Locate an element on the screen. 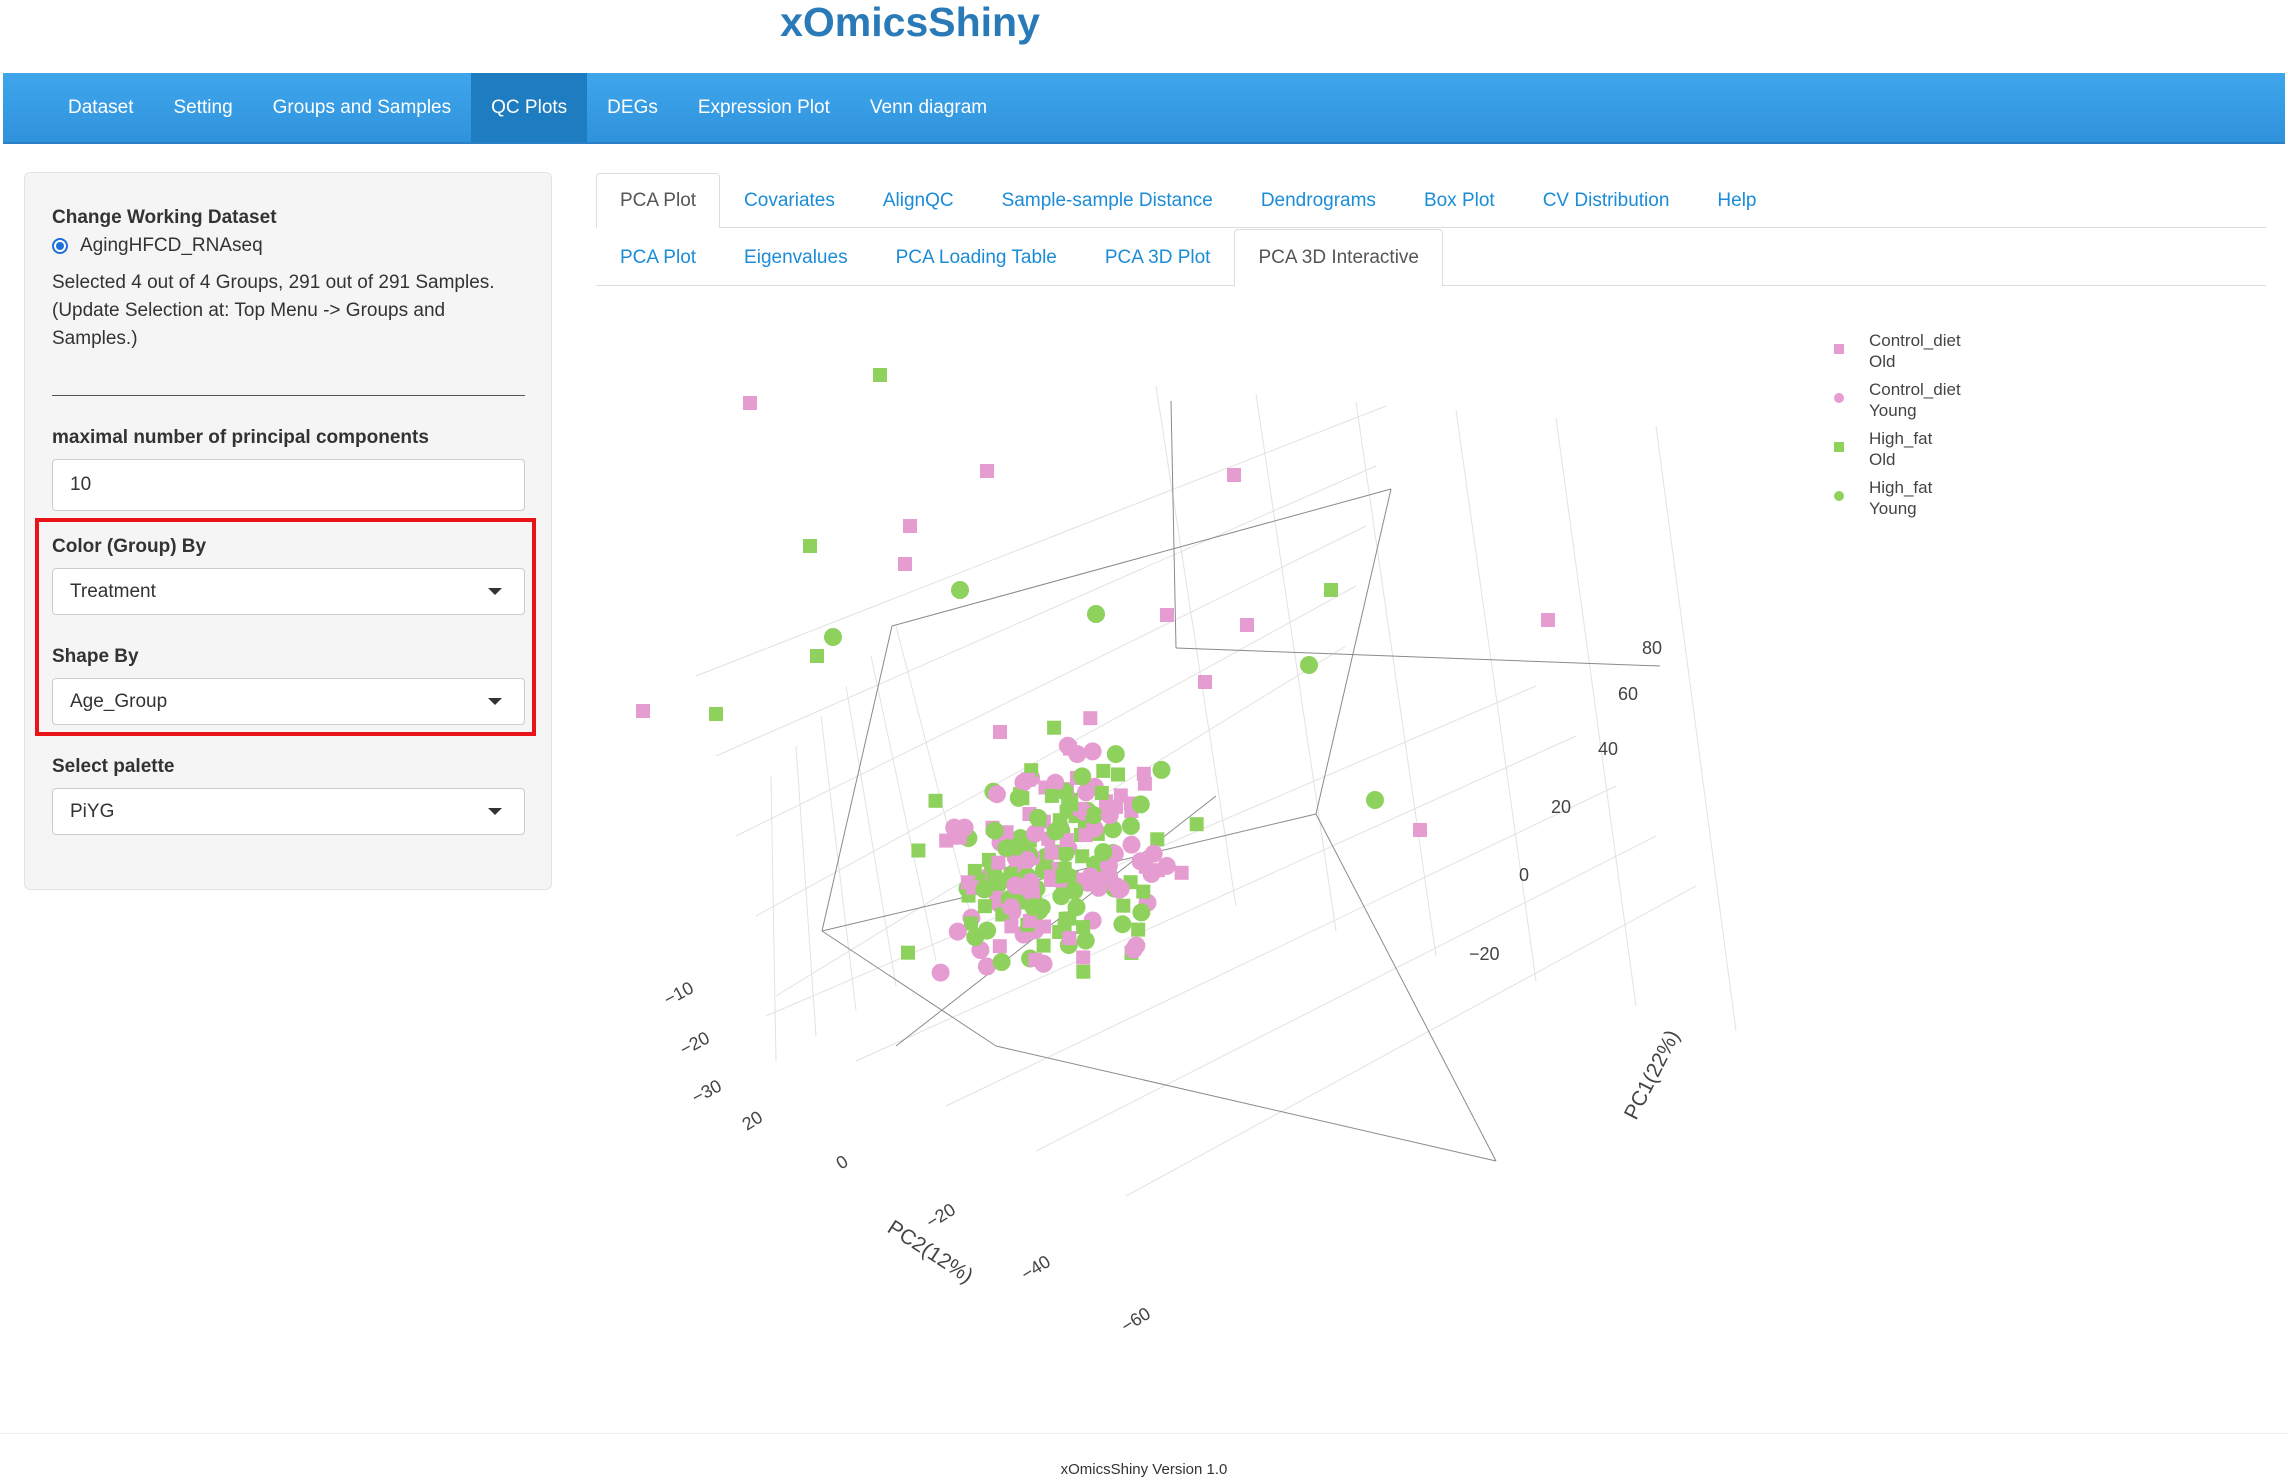  max-pc-input: 10 is located at coordinates (288, 485).